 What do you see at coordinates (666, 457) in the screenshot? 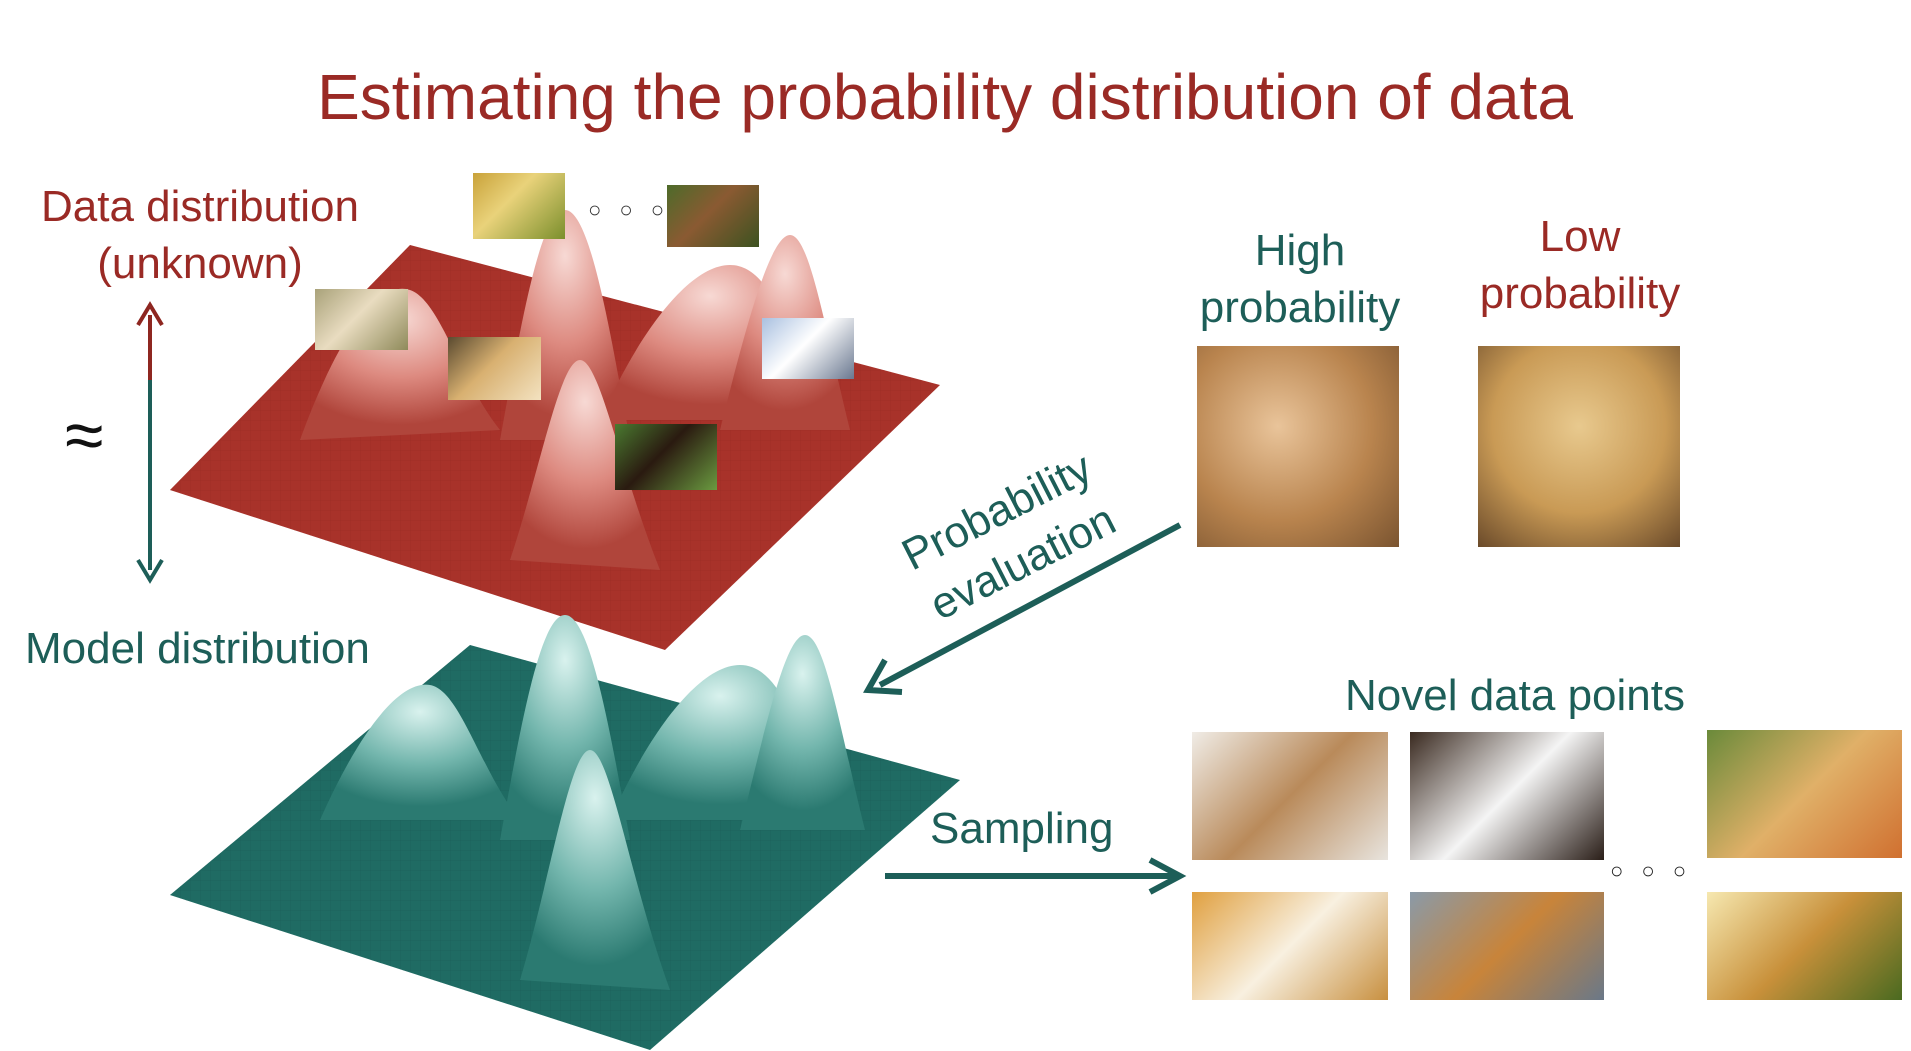
I see `rottweiler-photo` at bounding box center [666, 457].